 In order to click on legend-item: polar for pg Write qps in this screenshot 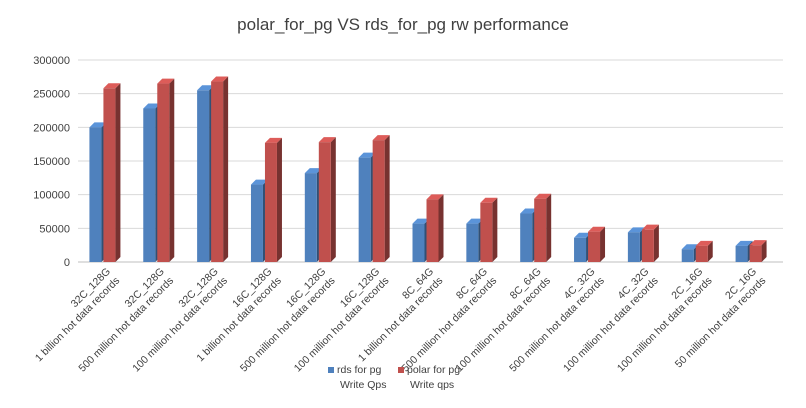, I will do `click(429, 377)`.